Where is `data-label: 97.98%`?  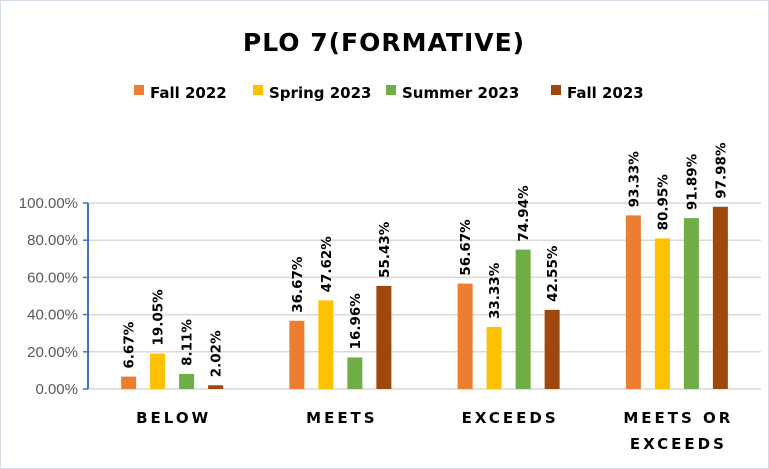
data-label: 97.98% is located at coordinates (721, 170).